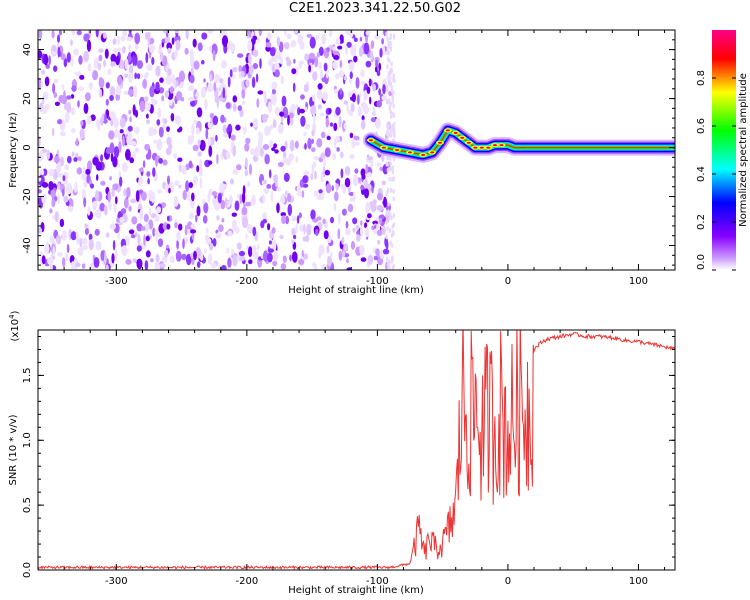  Describe the element at coordinates (377, 581) in the screenshot. I see `x-tick-label: -100` at that location.